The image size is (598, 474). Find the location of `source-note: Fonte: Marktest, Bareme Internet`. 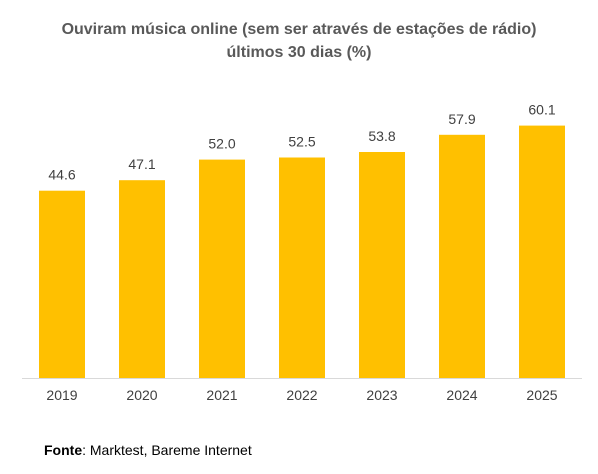

source-note: Fonte: Marktest, Bareme Internet is located at coordinates (148, 450).